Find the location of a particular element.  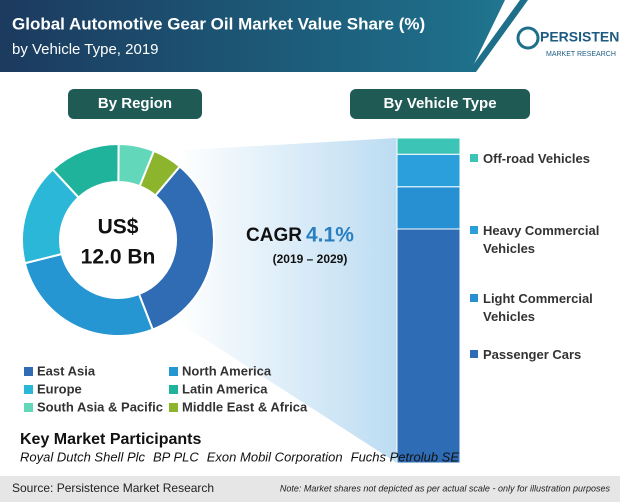

cagr-value: 4.1% is located at coordinates (330, 235).